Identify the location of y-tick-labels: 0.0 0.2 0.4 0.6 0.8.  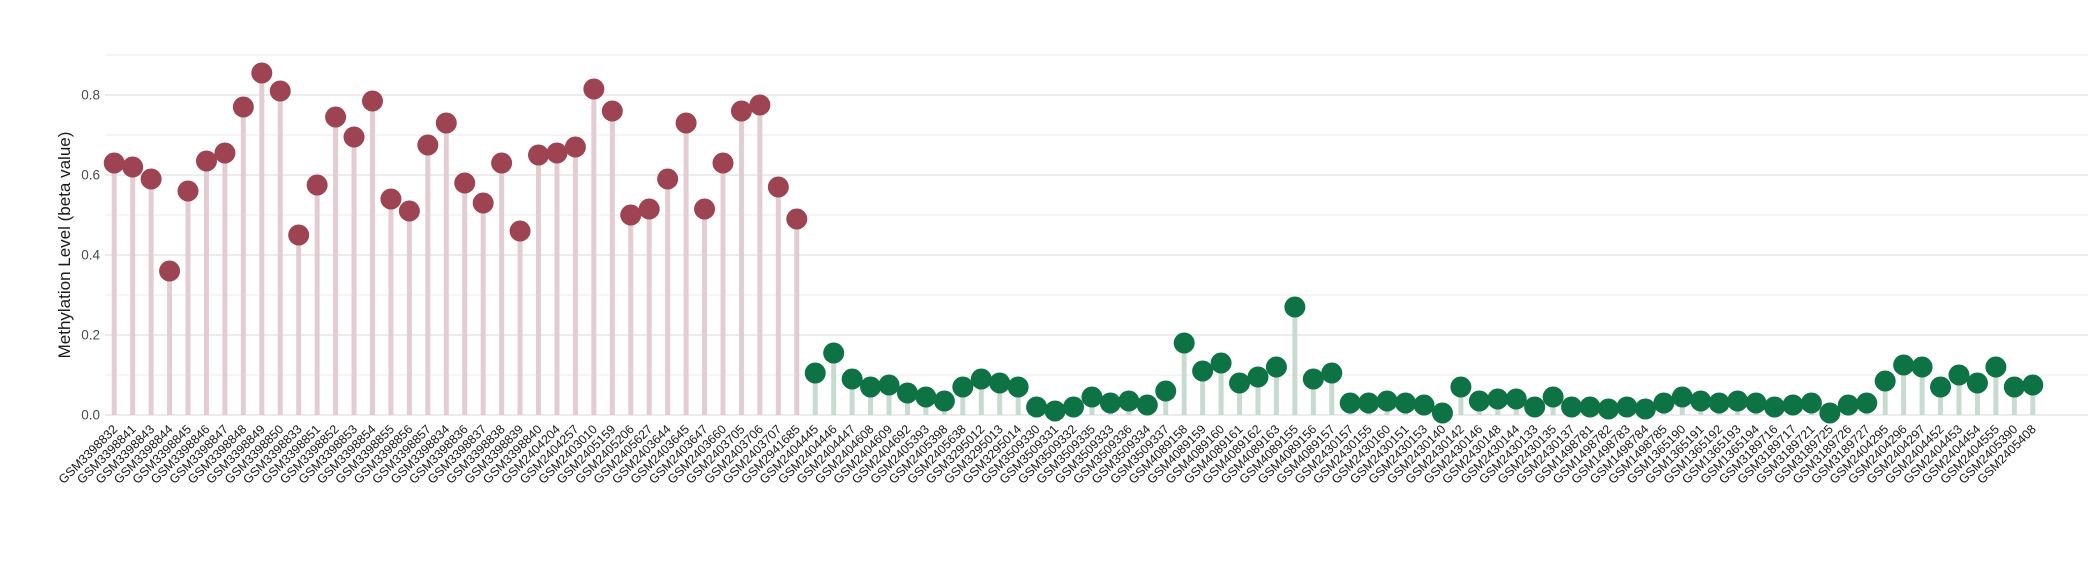
(90, 255).